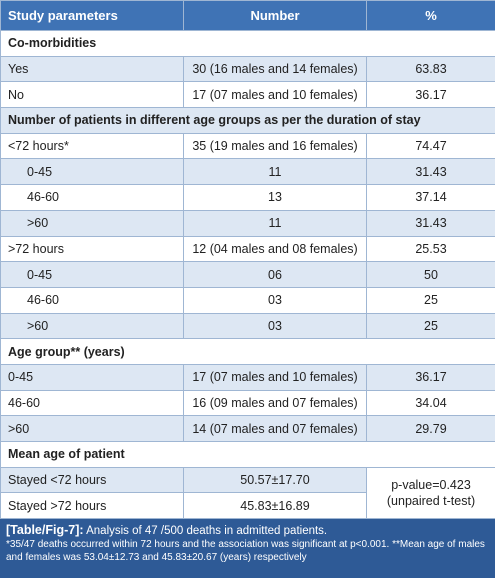 The image size is (495, 578). Describe the element at coordinates (431, 198) in the screenshot. I see `cell: 37.14` at that location.